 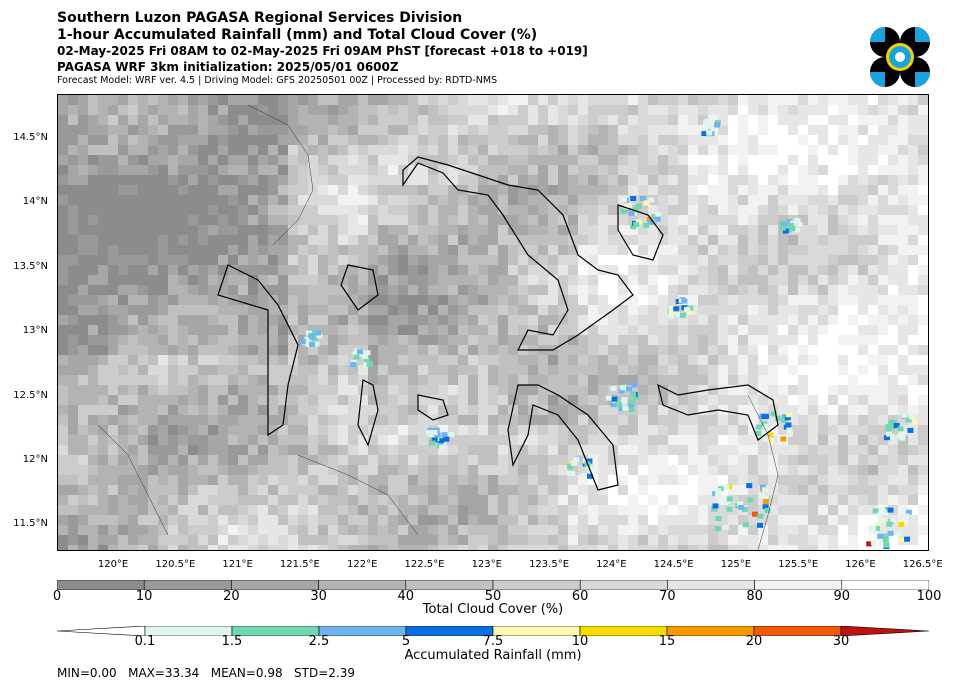 I want to click on longitude-label: 121°E, so click(x=237, y=564).